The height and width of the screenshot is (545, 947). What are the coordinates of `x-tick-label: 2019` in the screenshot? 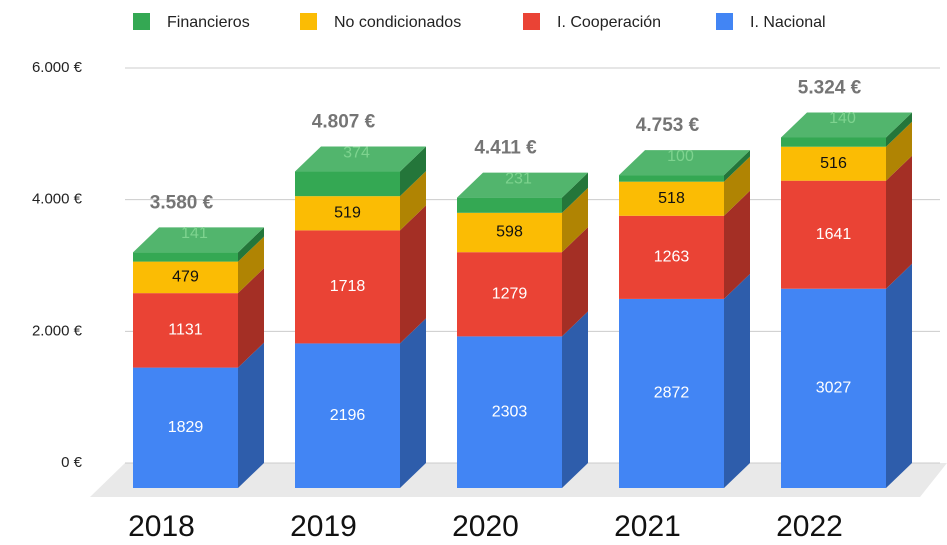 It's located at (323, 526).